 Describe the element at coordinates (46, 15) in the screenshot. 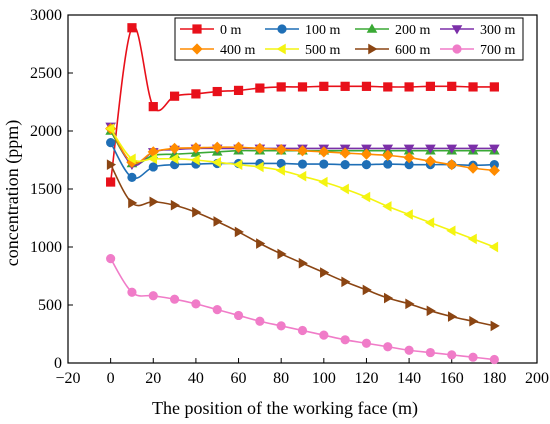

I see `y-tick-label: 3000` at that location.